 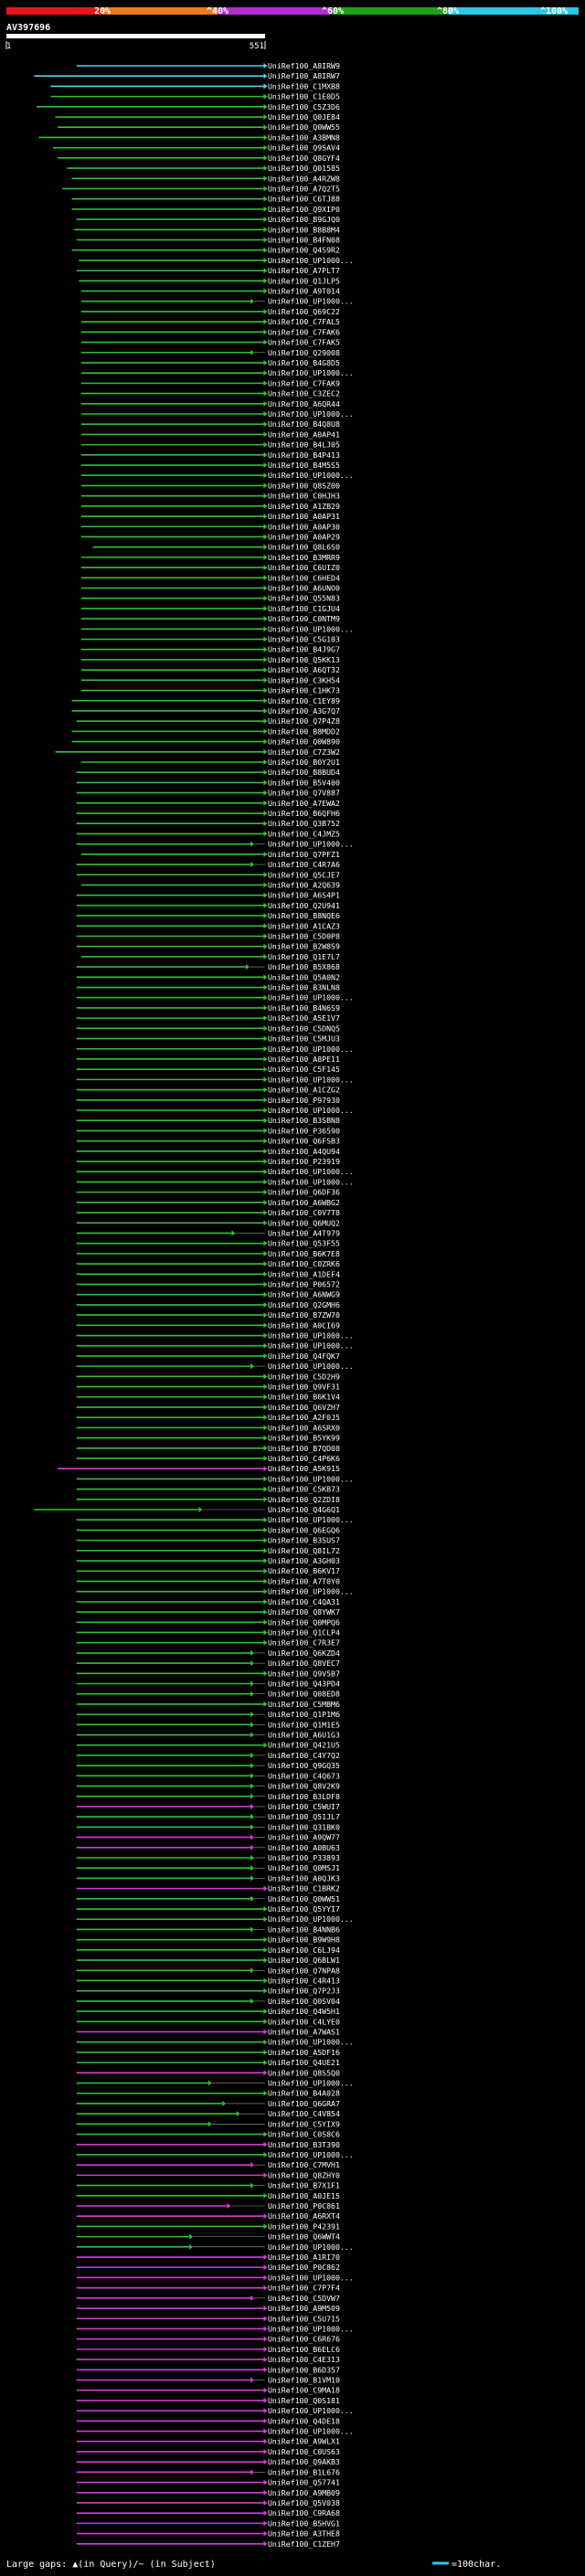 I want to click on hit-label: UniRef100_Q7NPA8, so click(x=304, y=1970).